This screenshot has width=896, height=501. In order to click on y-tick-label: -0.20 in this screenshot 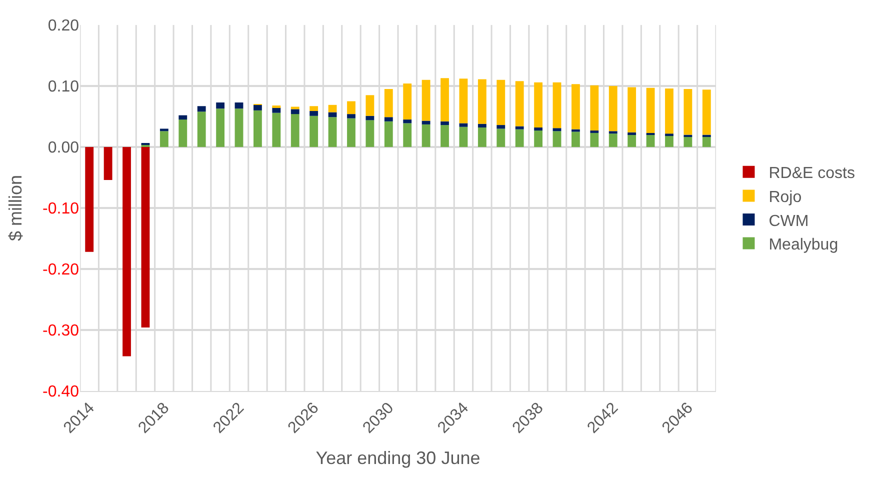, I will do `click(61, 270)`.